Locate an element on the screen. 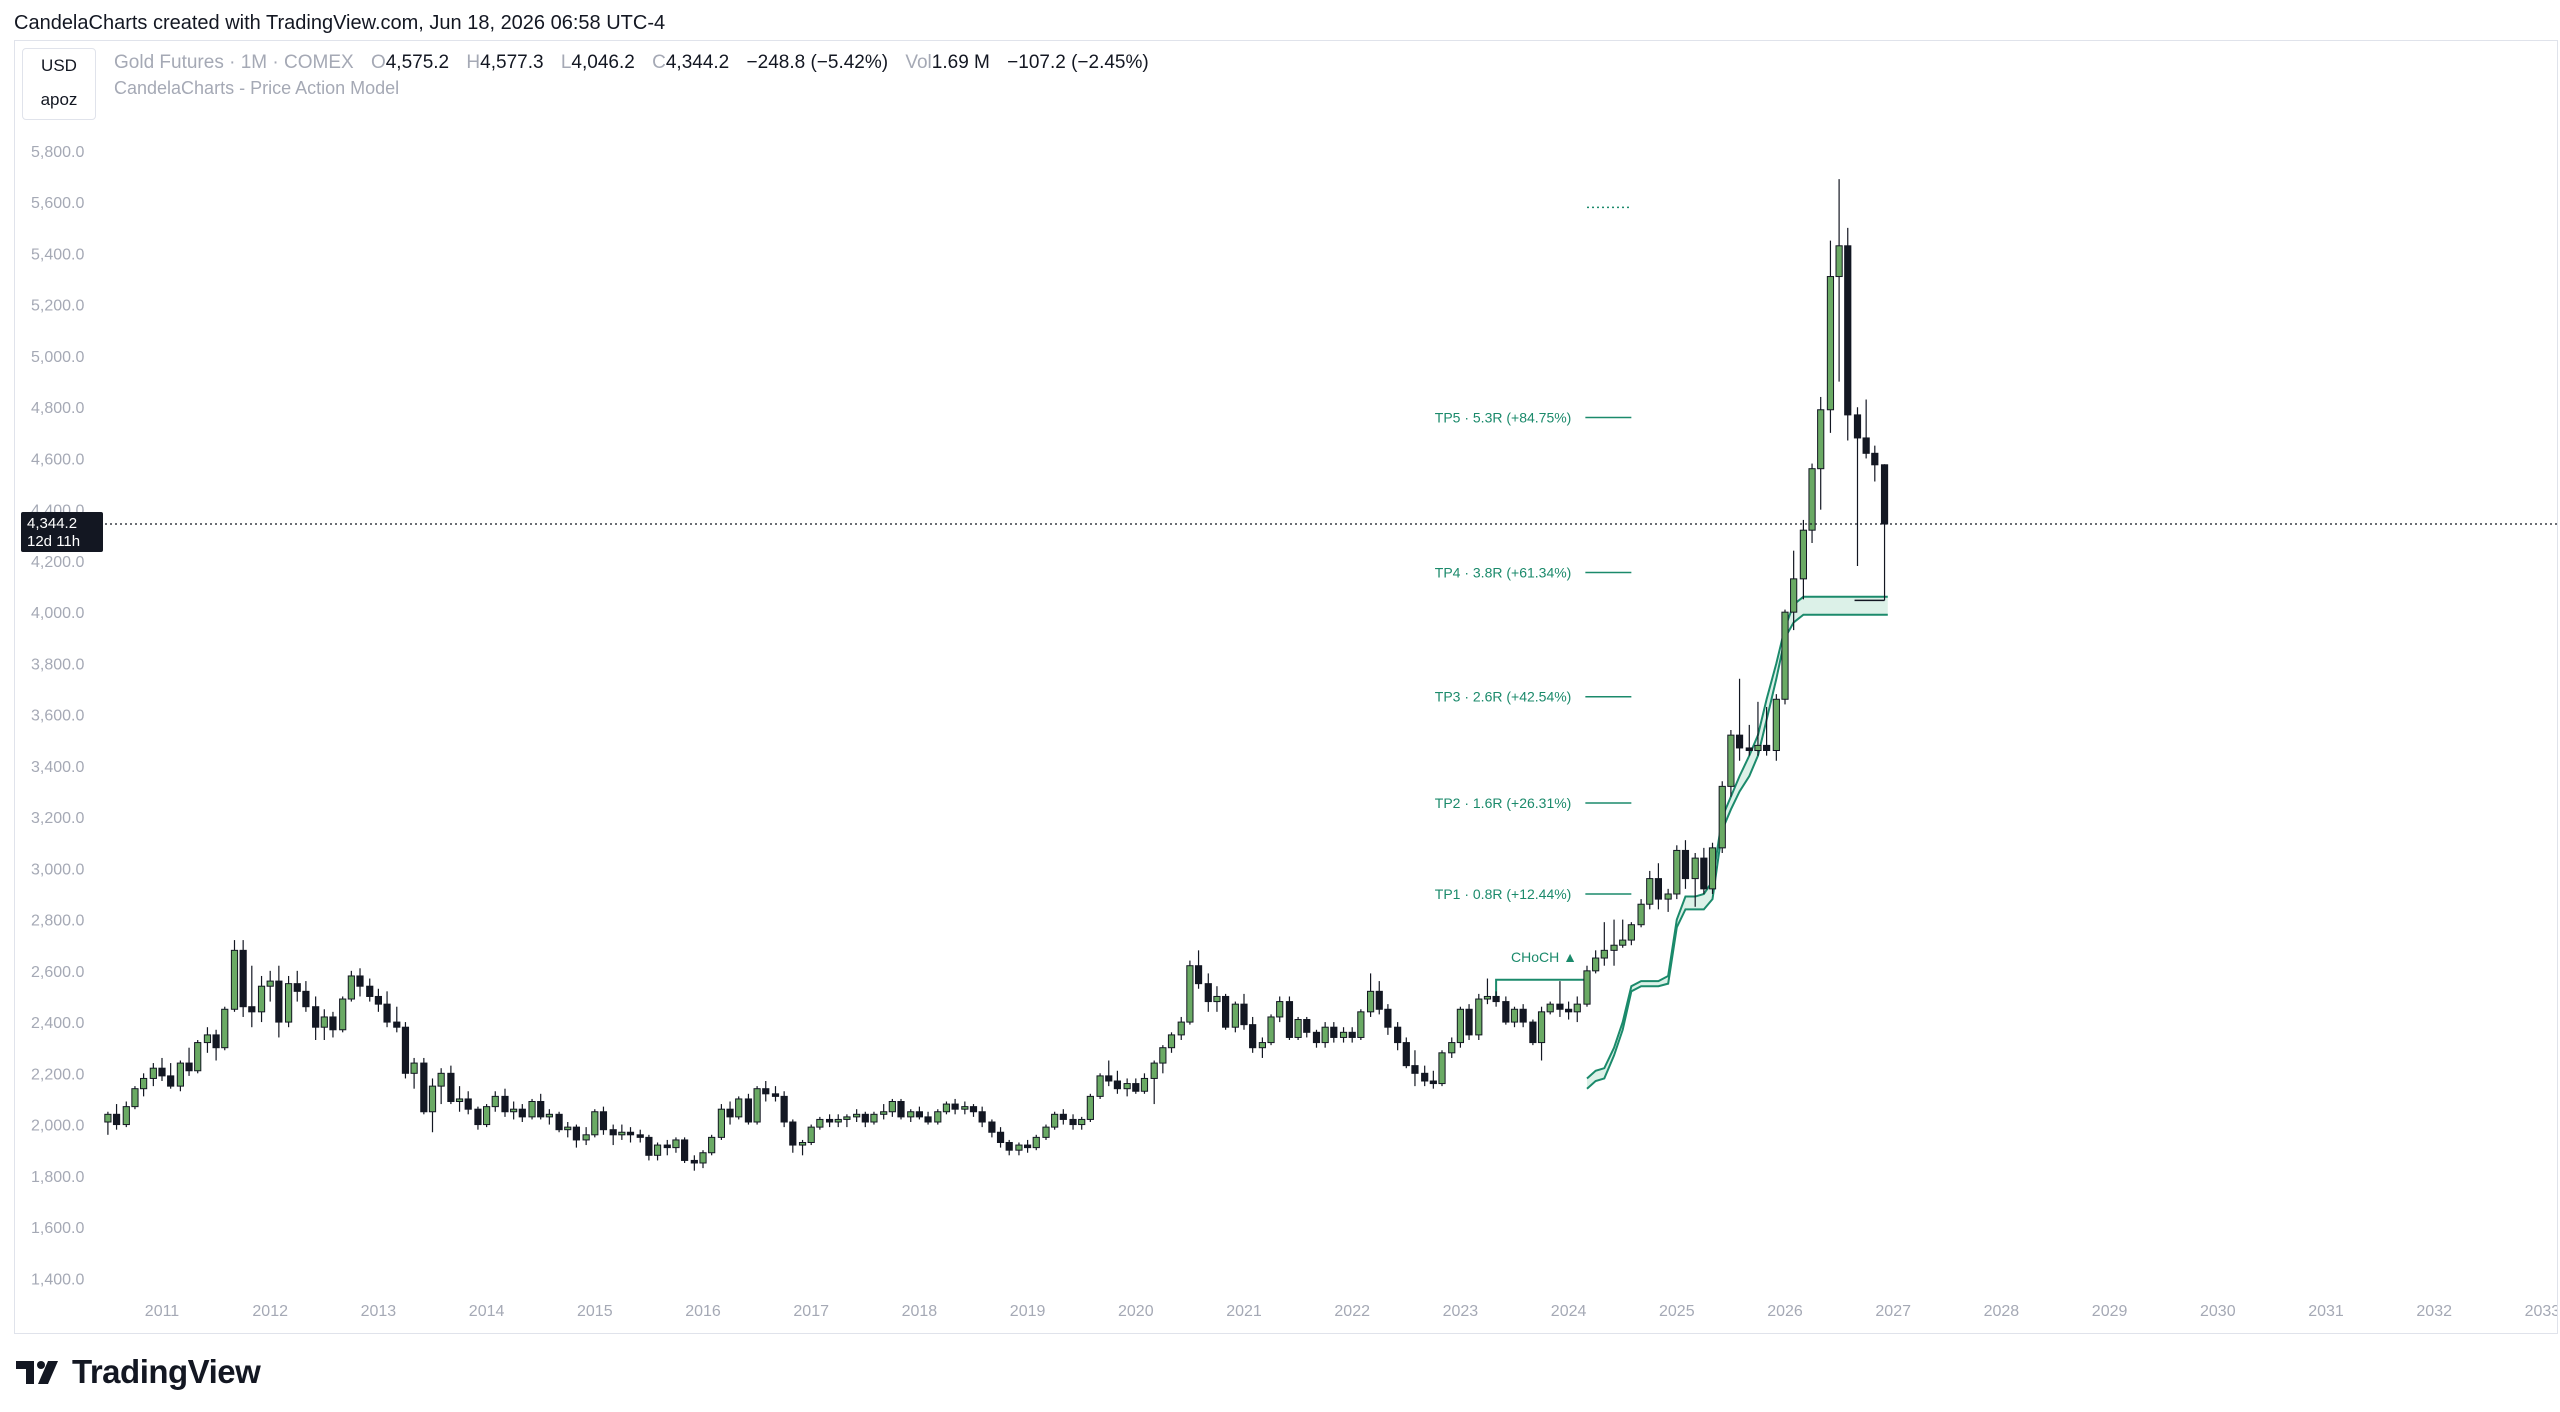 The width and height of the screenshot is (2560, 1412). y-tick-label: 2,200.0 is located at coordinates (57, 1074).